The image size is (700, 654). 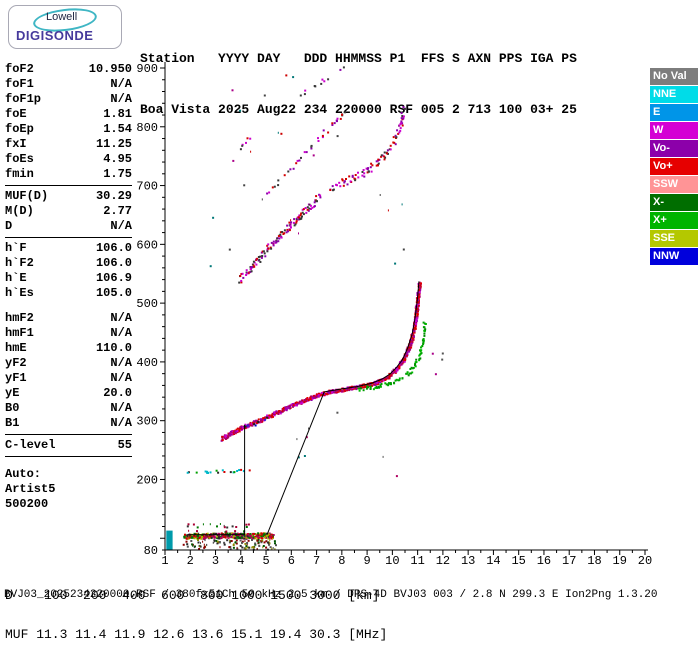 I want to click on x-tick-label: 14, so click(x=493, y=561).